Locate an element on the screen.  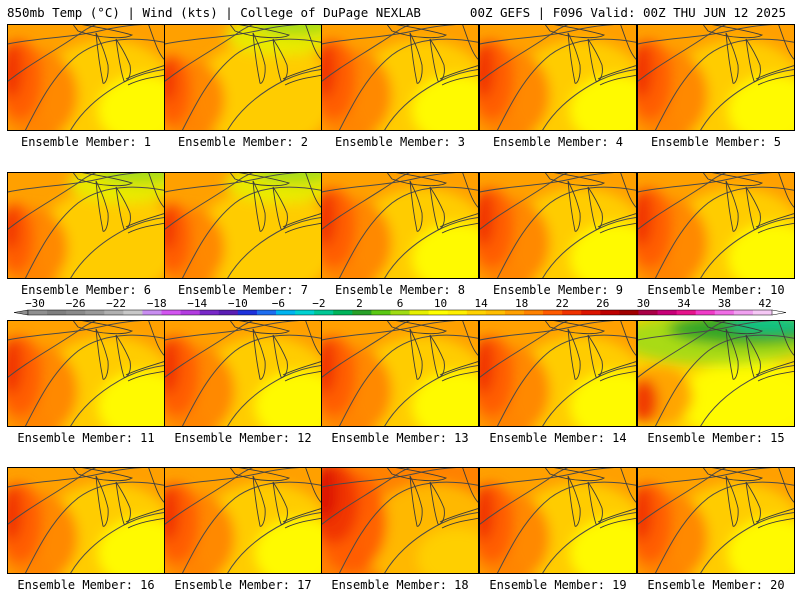
colorbar-tick-label: −10 is located at coordinates (238, 303).